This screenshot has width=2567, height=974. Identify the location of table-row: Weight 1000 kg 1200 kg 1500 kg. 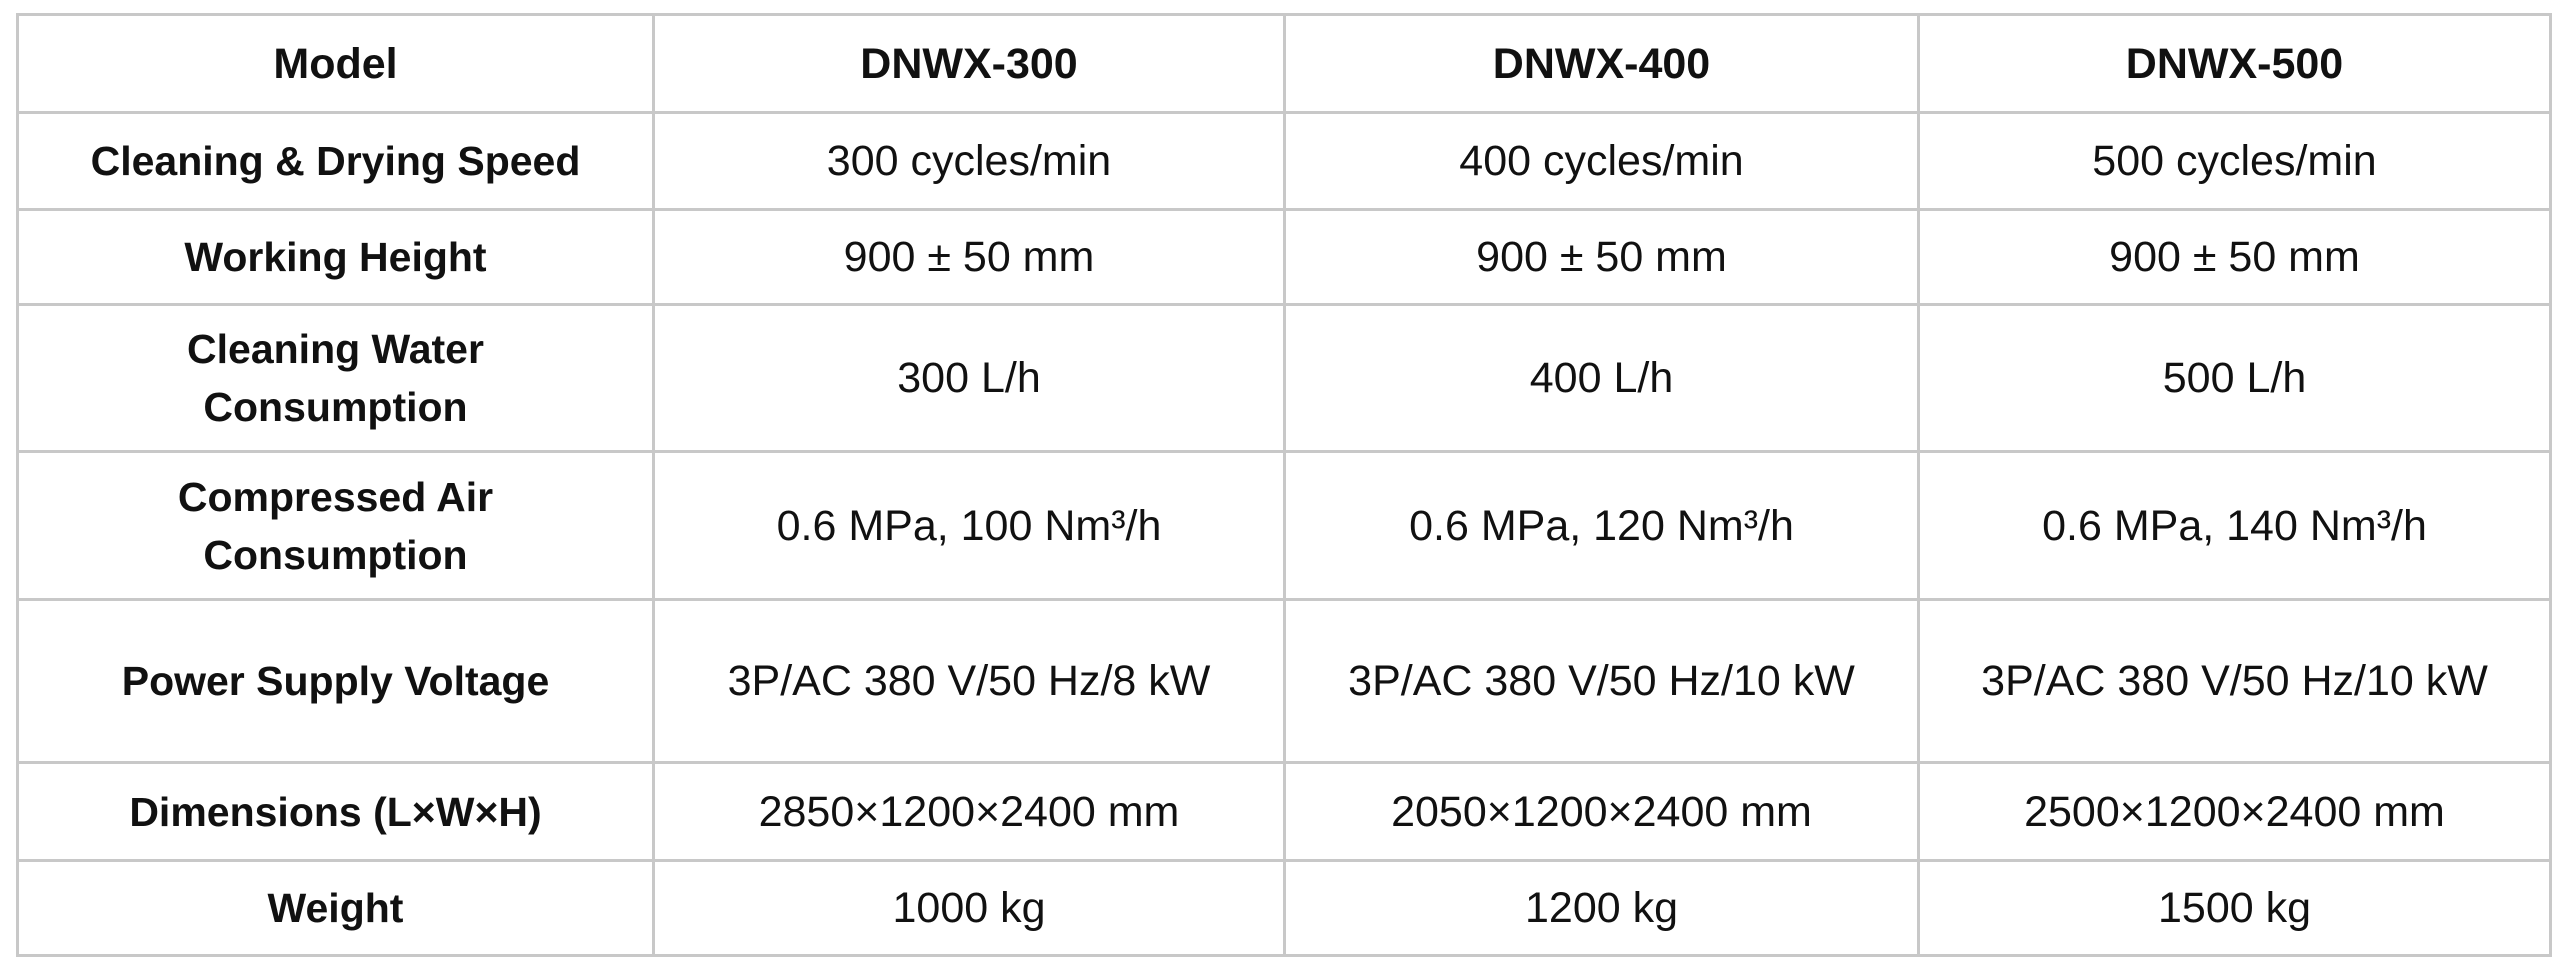
(1284, 908).